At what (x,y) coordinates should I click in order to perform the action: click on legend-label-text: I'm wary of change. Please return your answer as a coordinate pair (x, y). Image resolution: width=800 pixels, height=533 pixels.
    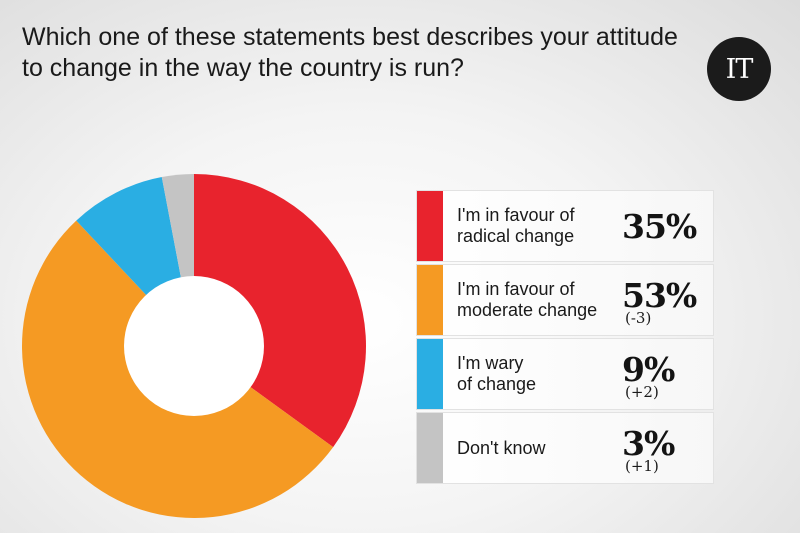
    Looking at the image, I should click on (496, 374).